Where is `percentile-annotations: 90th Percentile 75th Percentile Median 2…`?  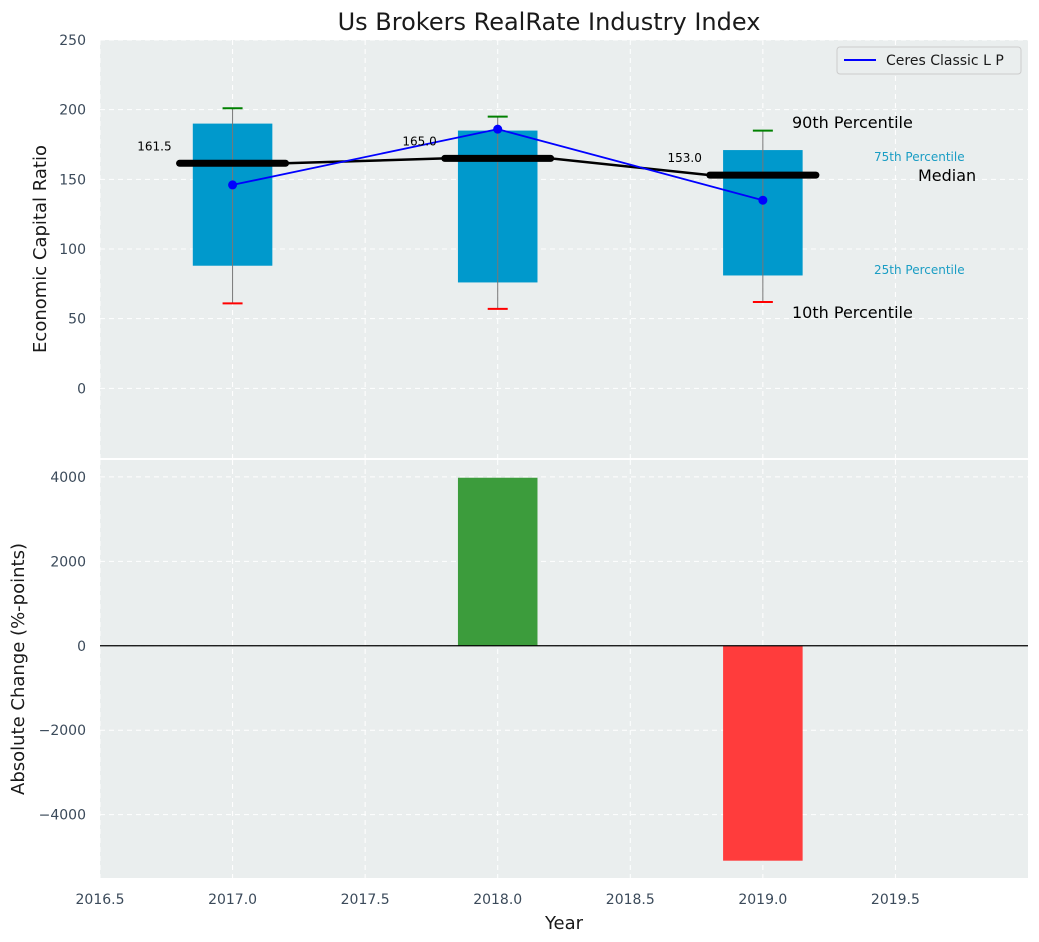
percentile-annotations: 90th Percentile 75th Percentile Median 2… is located at coordinates (884, 217).